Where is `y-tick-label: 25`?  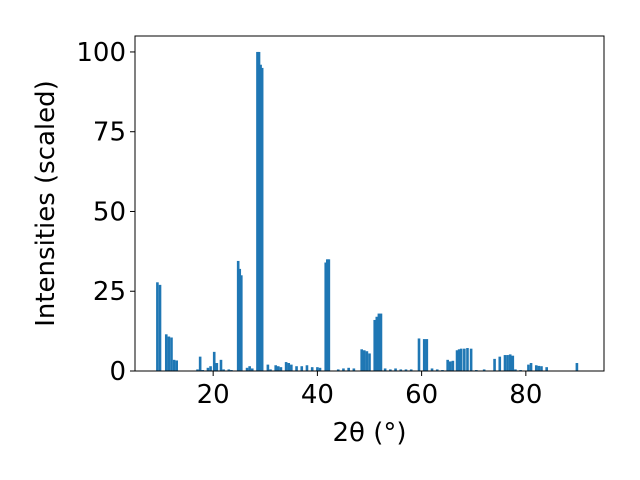
y-tick-label: 25 is located at coordinates (109, 292).